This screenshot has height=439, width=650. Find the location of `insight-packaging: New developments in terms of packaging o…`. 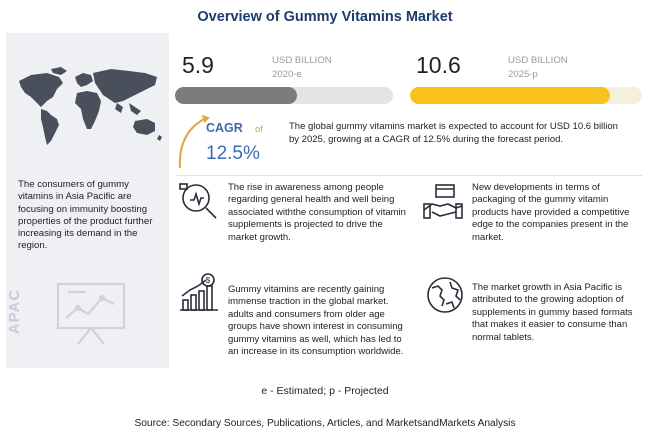

insight-packaging: New developments in terms of packaging o… is located at coordinates (551, 212).